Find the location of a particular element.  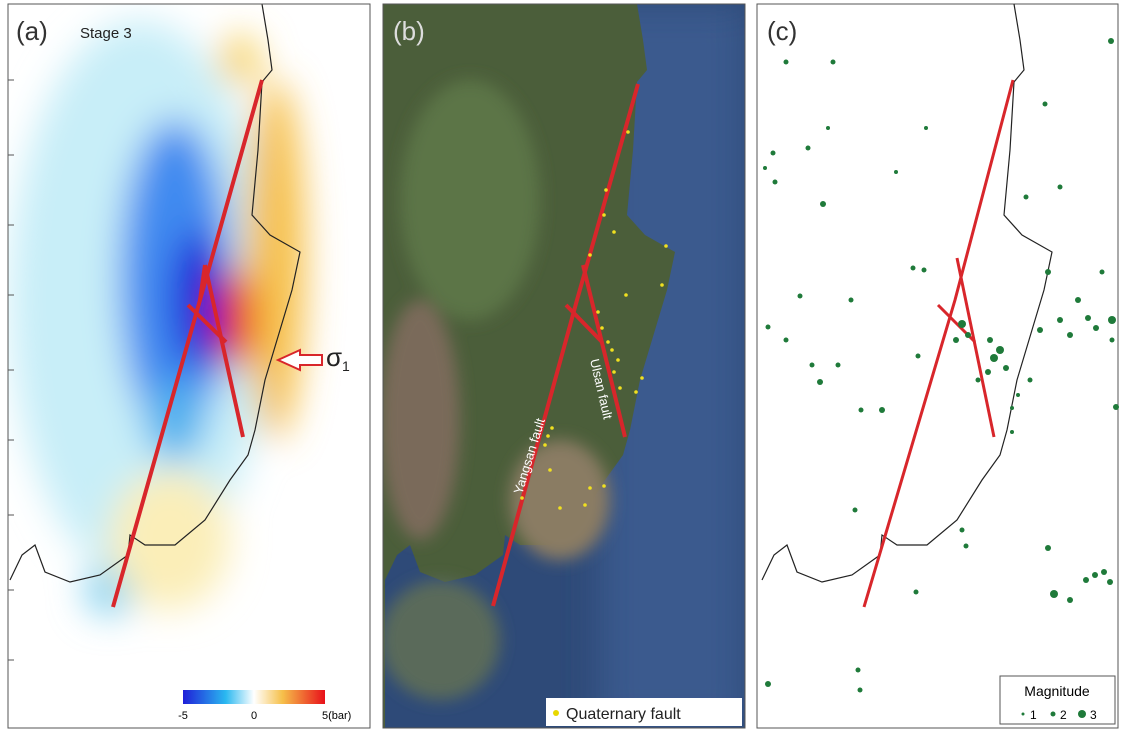

legend-label: Quaternary fault is located at coordinates (623, 714).